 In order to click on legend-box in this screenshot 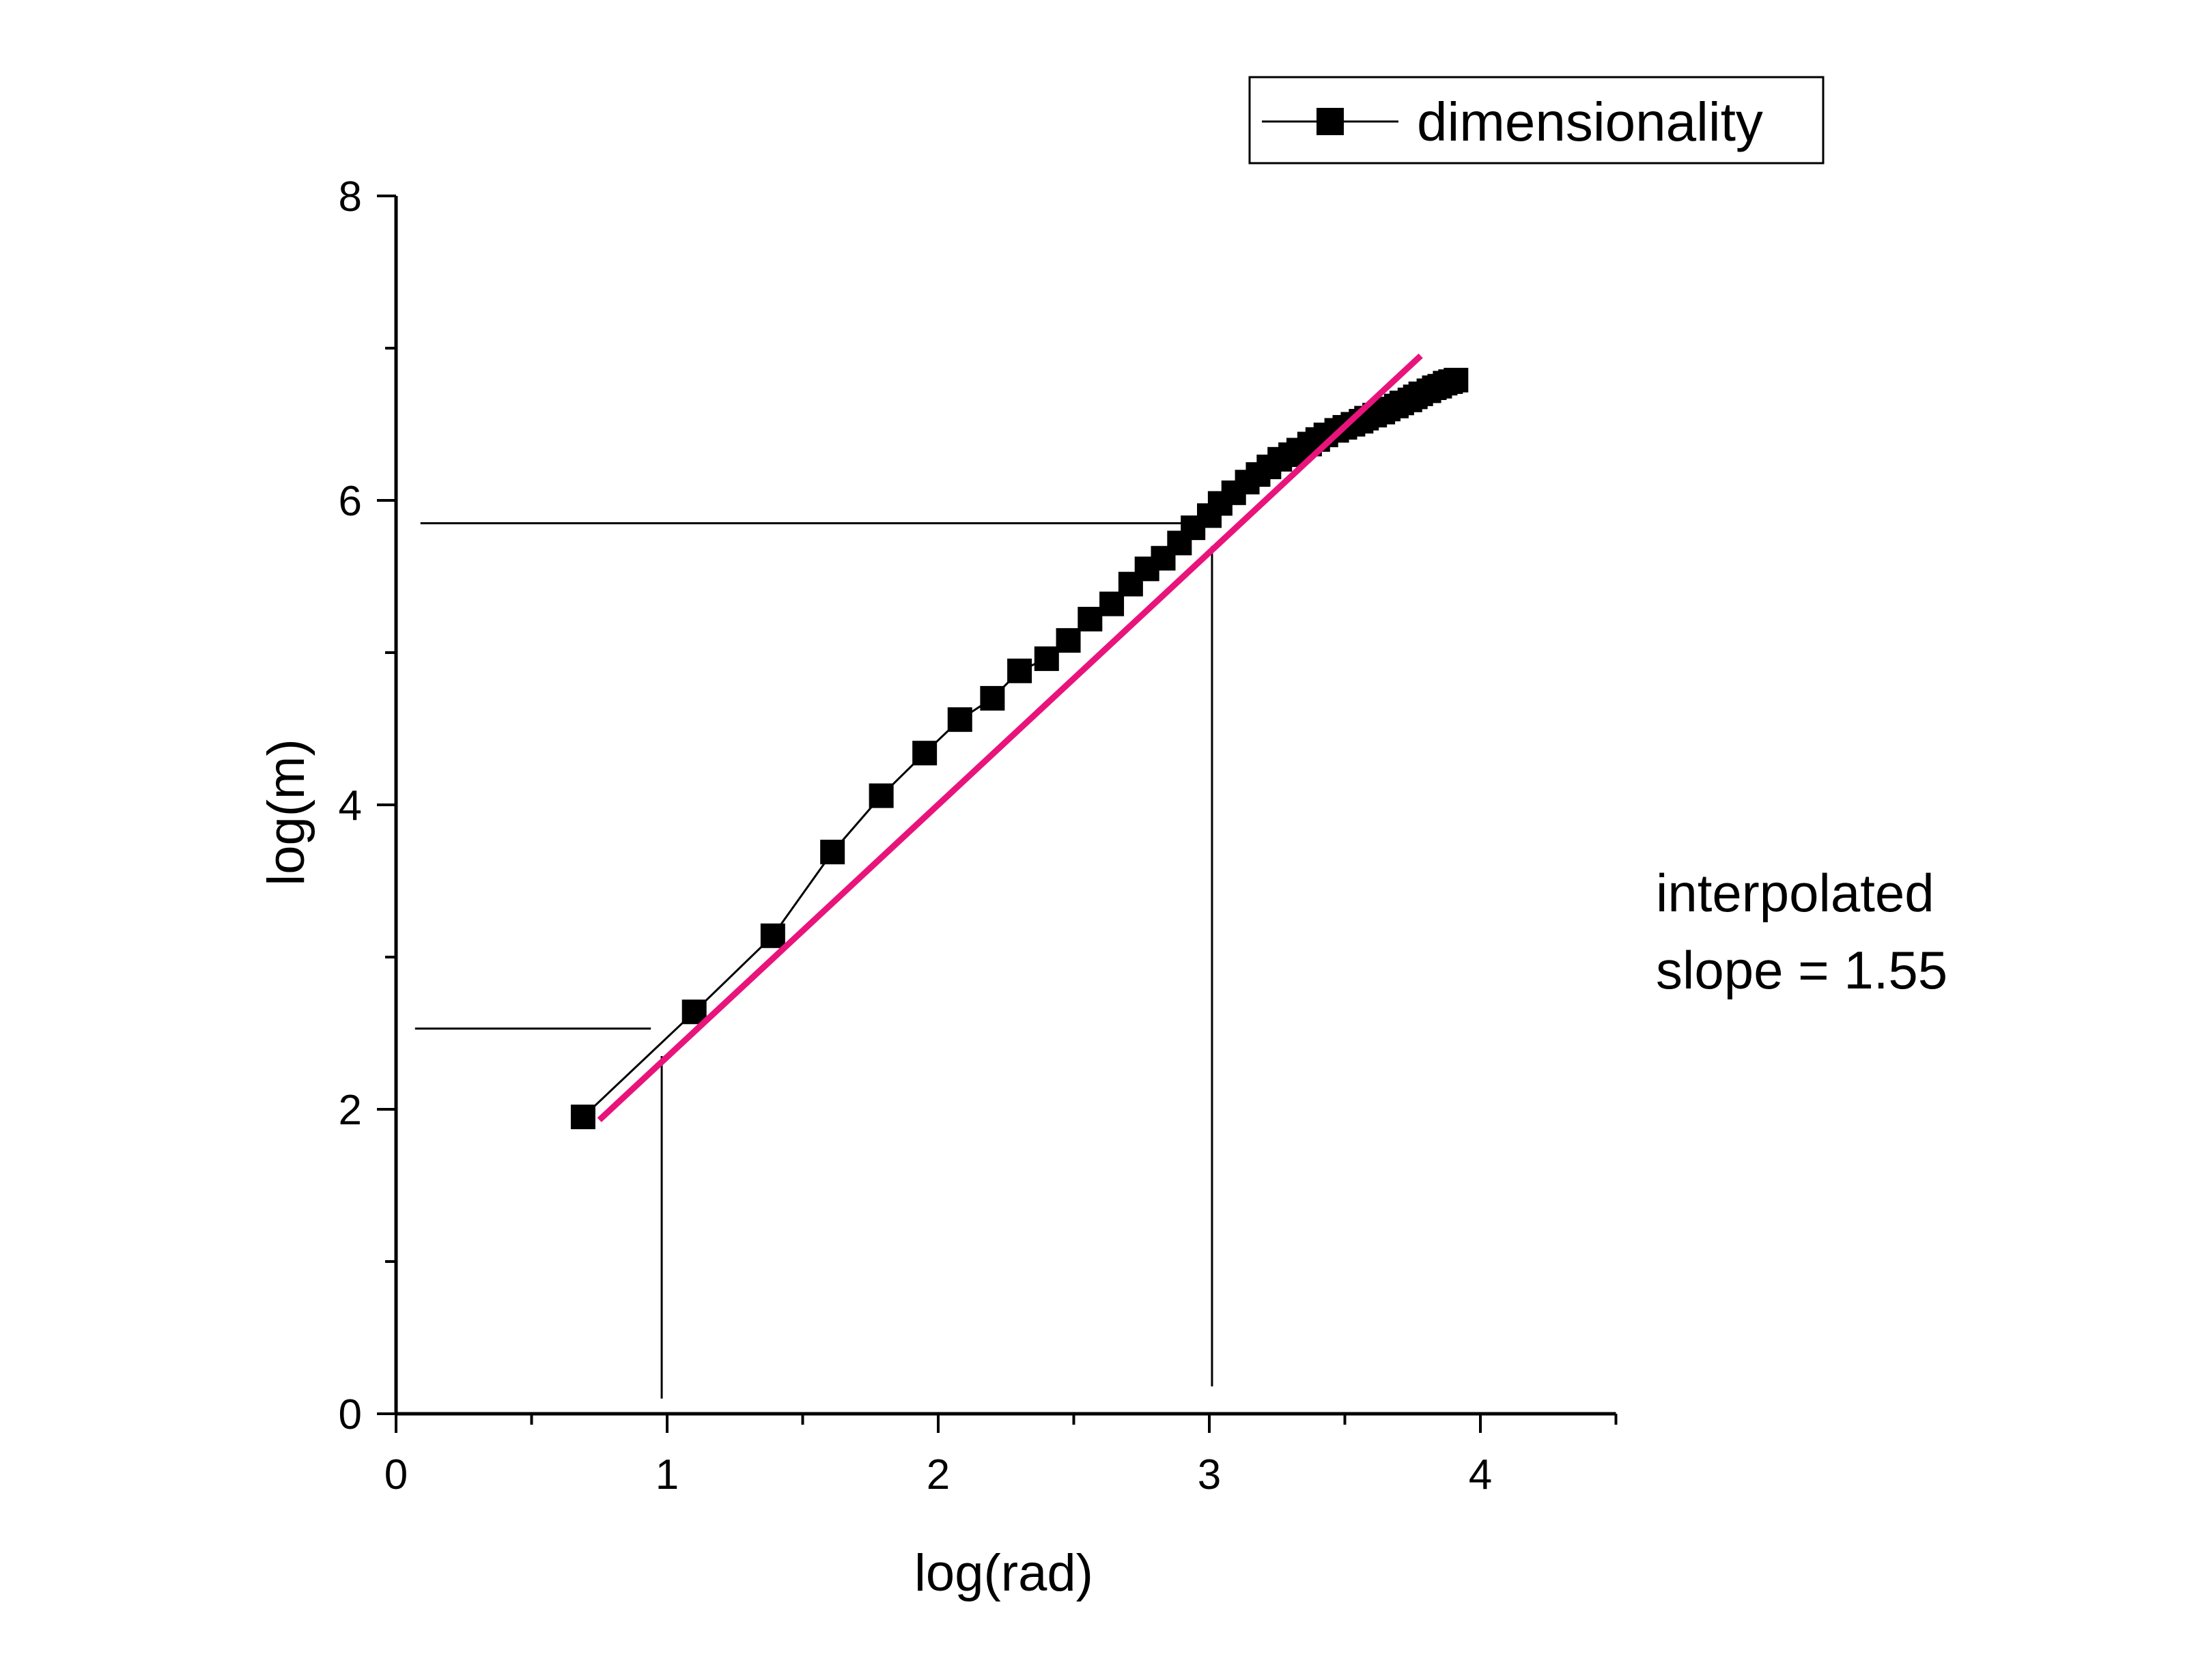, I will do `click(1537, 120)`.